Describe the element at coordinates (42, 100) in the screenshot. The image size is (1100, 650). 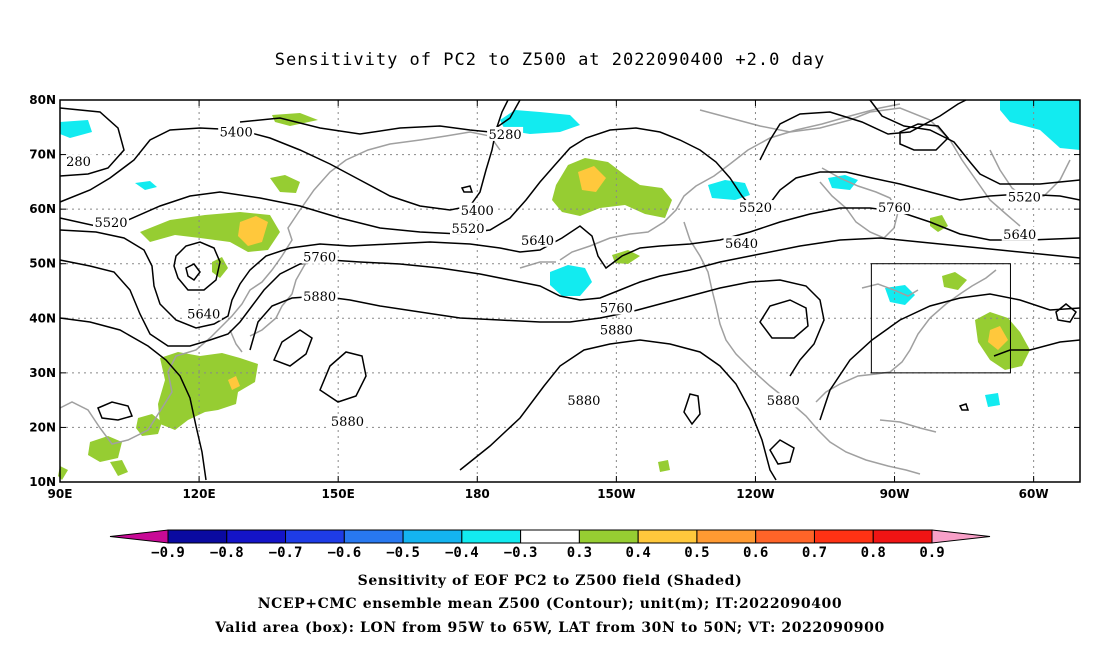
I see `lat-label: 80N` at that location.